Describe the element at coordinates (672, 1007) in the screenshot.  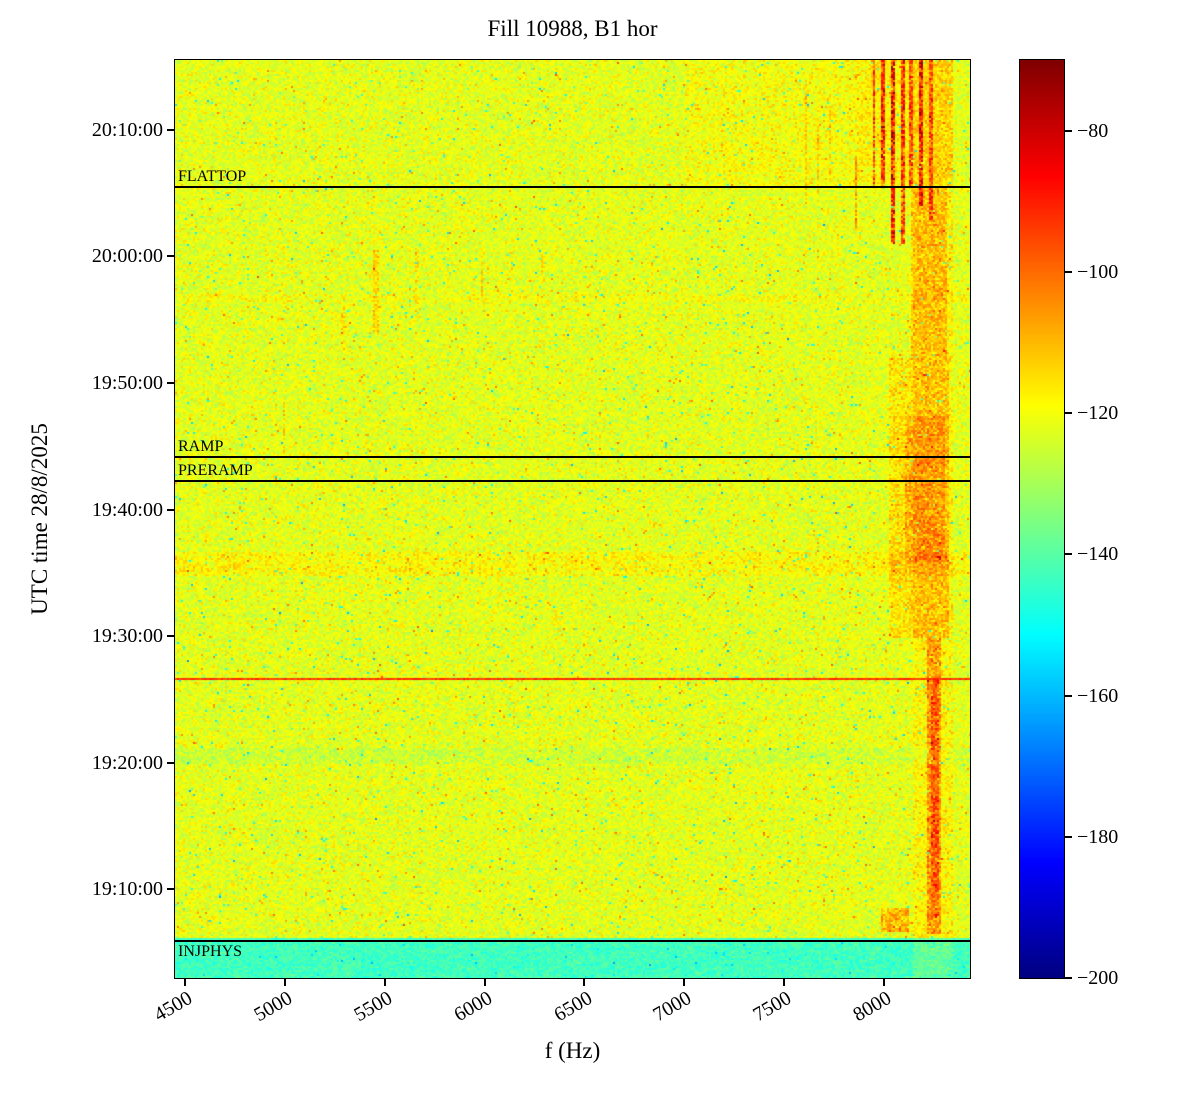
I see `x-tick-label: 7000` at that location.